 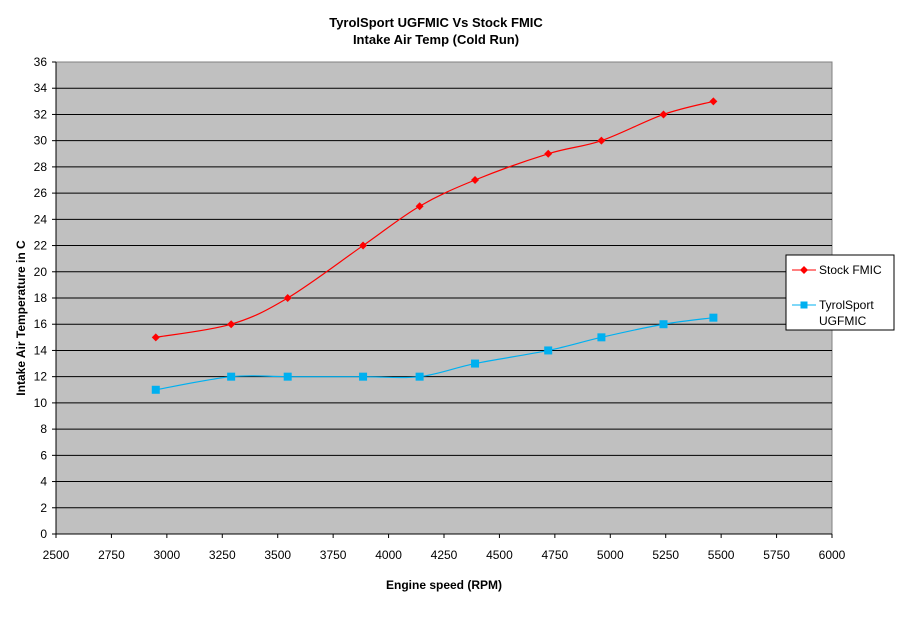 What do you see at coordinates (111, 555) in the screenshot?
I see `x-tick-label: 2750` at bounding box center [111, 555].